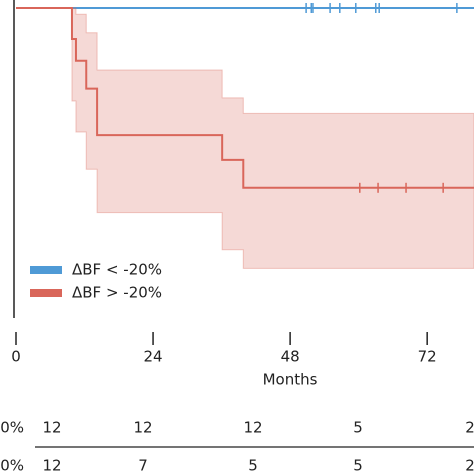  What do you see at coordinates (12, 428) in the screenshot?
I see `risk-row-label: ΔBF < -20%` at bounding box center [12, 428].